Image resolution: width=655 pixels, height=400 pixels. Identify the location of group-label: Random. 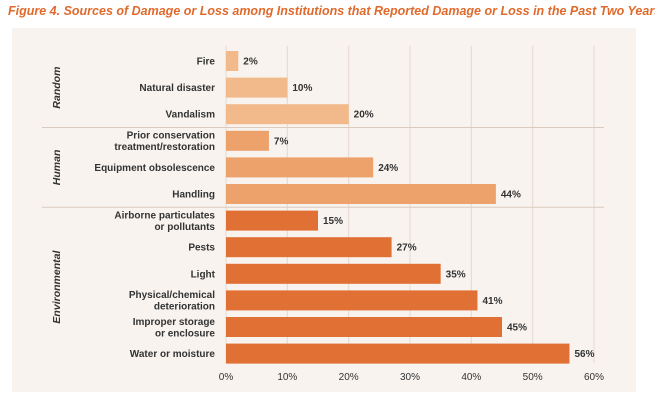
(57, 88).